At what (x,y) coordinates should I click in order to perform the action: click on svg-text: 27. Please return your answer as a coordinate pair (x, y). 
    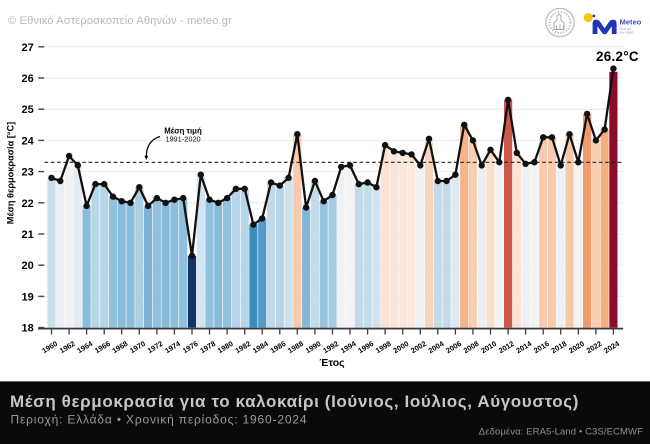
    Looking at the image, I should click on (28, 48).